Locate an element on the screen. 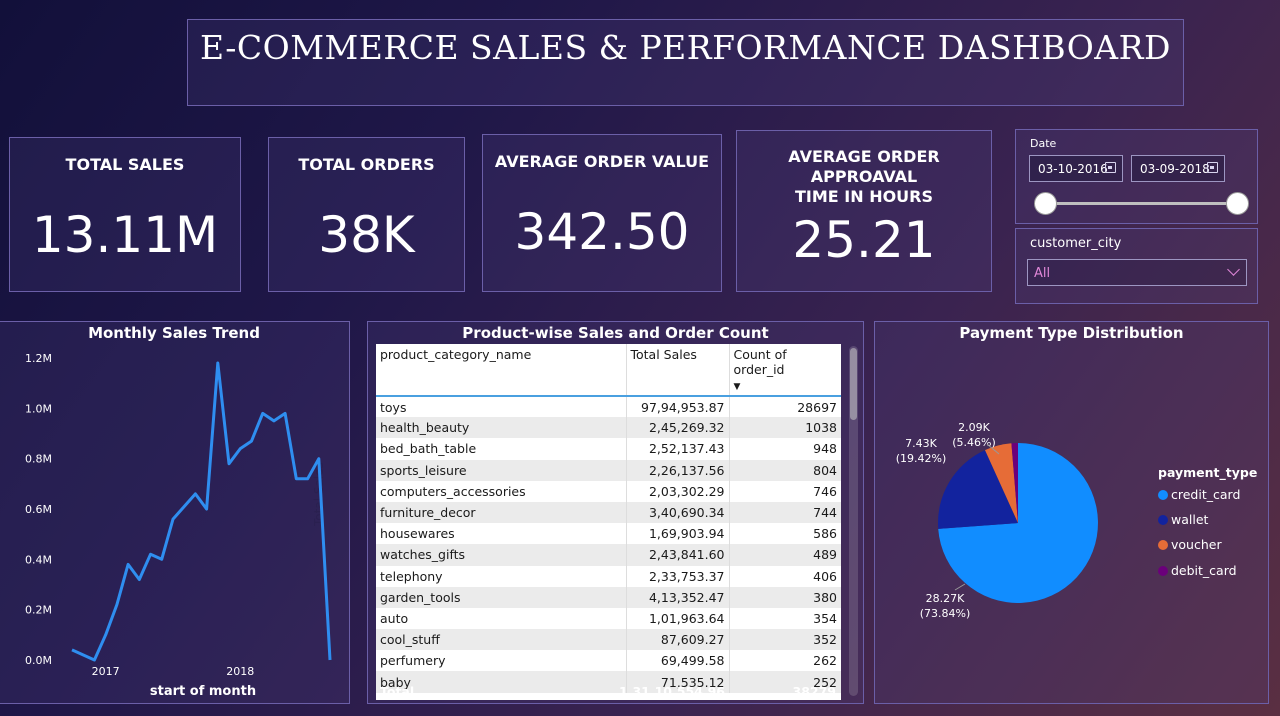  table-row: watches_gifts 2,43,841.60 489 is located at coordinates (608, 555).